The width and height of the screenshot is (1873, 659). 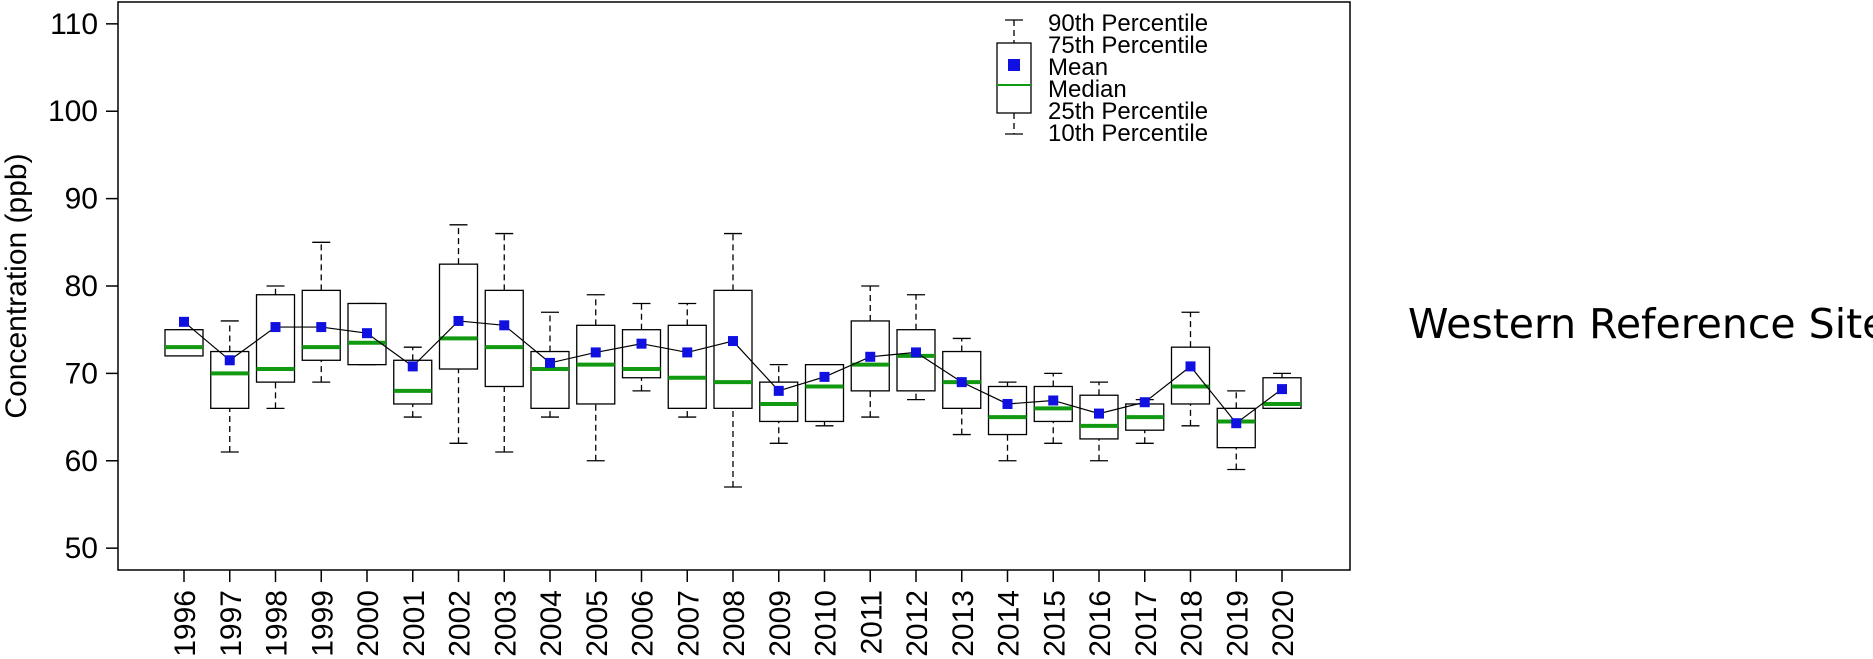 I want to click on x-tick-label: 2009, so click(x=780, y=623).